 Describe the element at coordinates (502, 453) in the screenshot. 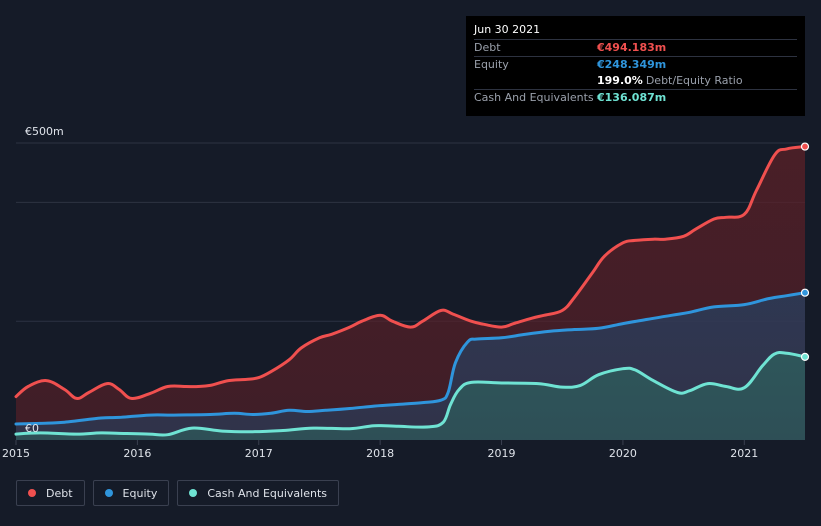

I see `x-tick-label-2019: 2019` at that location.